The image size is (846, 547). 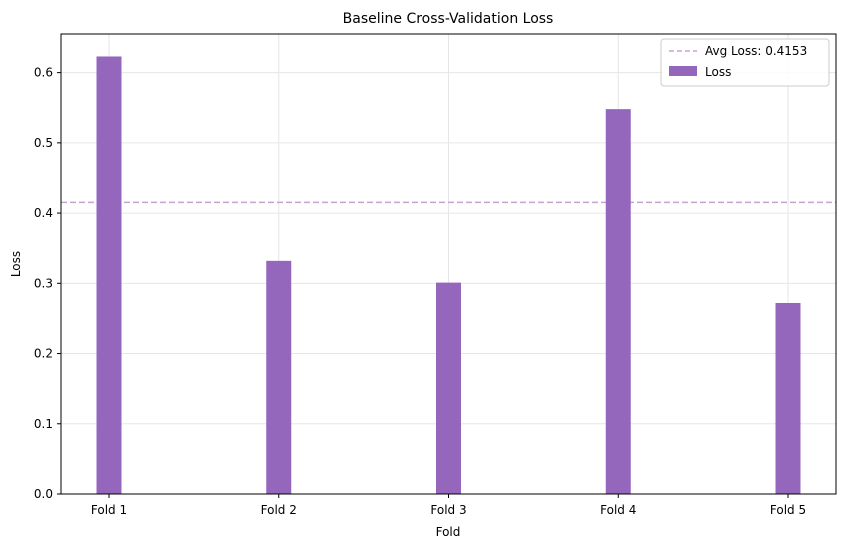 What do you see at coordinates (43, 283) in the screenshot?
I see `y-tick-label: 0.3` at bounding box center [43, 283].